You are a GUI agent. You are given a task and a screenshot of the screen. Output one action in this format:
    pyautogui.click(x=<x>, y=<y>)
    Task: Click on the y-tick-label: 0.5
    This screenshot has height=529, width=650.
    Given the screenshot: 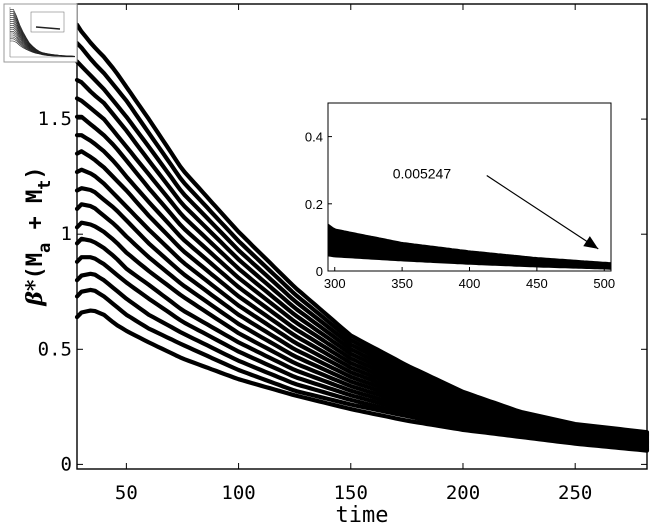 What is the action you would take?
    pyautogui.click(x=55, y=349)
    